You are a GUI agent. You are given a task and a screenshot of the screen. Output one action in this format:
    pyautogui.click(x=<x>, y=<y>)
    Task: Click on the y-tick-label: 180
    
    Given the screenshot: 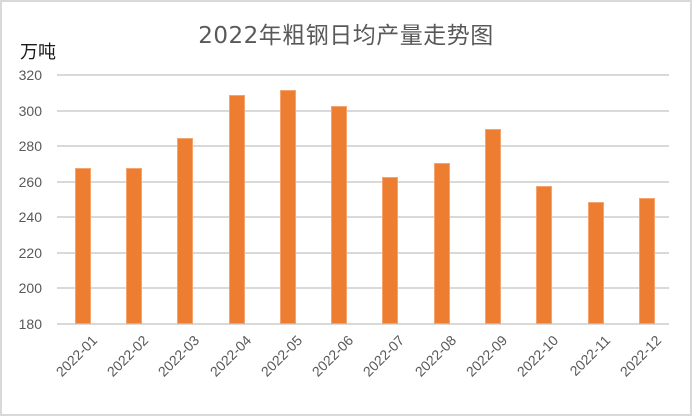 What is the action you would take?
    pyautogui.click(x=30, y=324)
    